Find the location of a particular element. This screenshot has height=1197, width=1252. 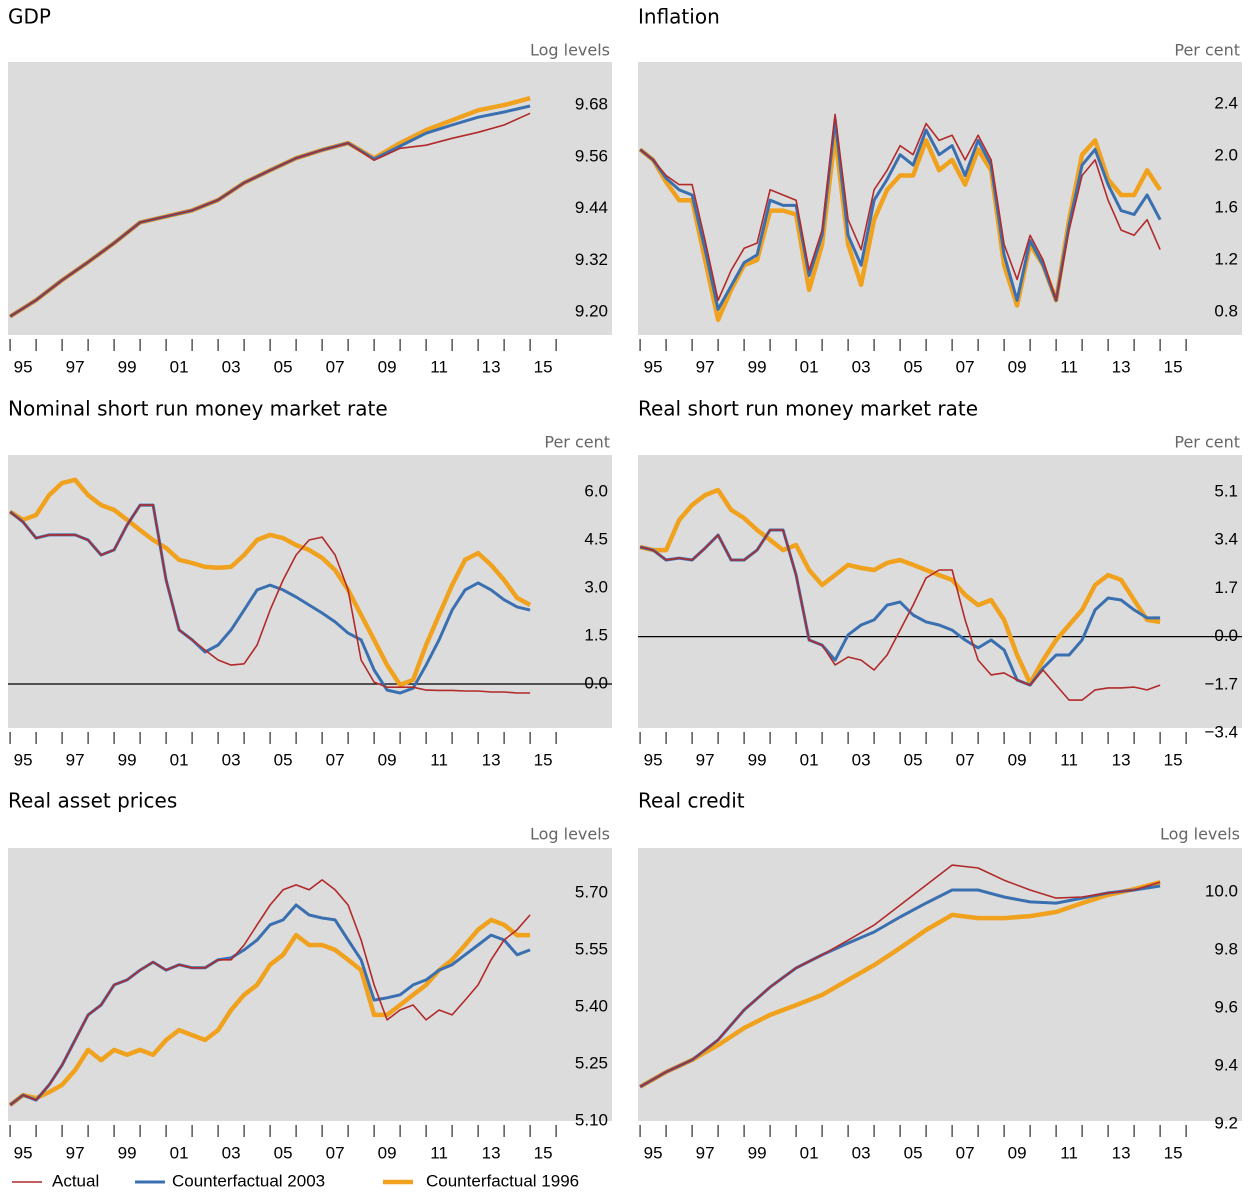

chart-title: Real short run money market rate is located at coordinates (808, 409).